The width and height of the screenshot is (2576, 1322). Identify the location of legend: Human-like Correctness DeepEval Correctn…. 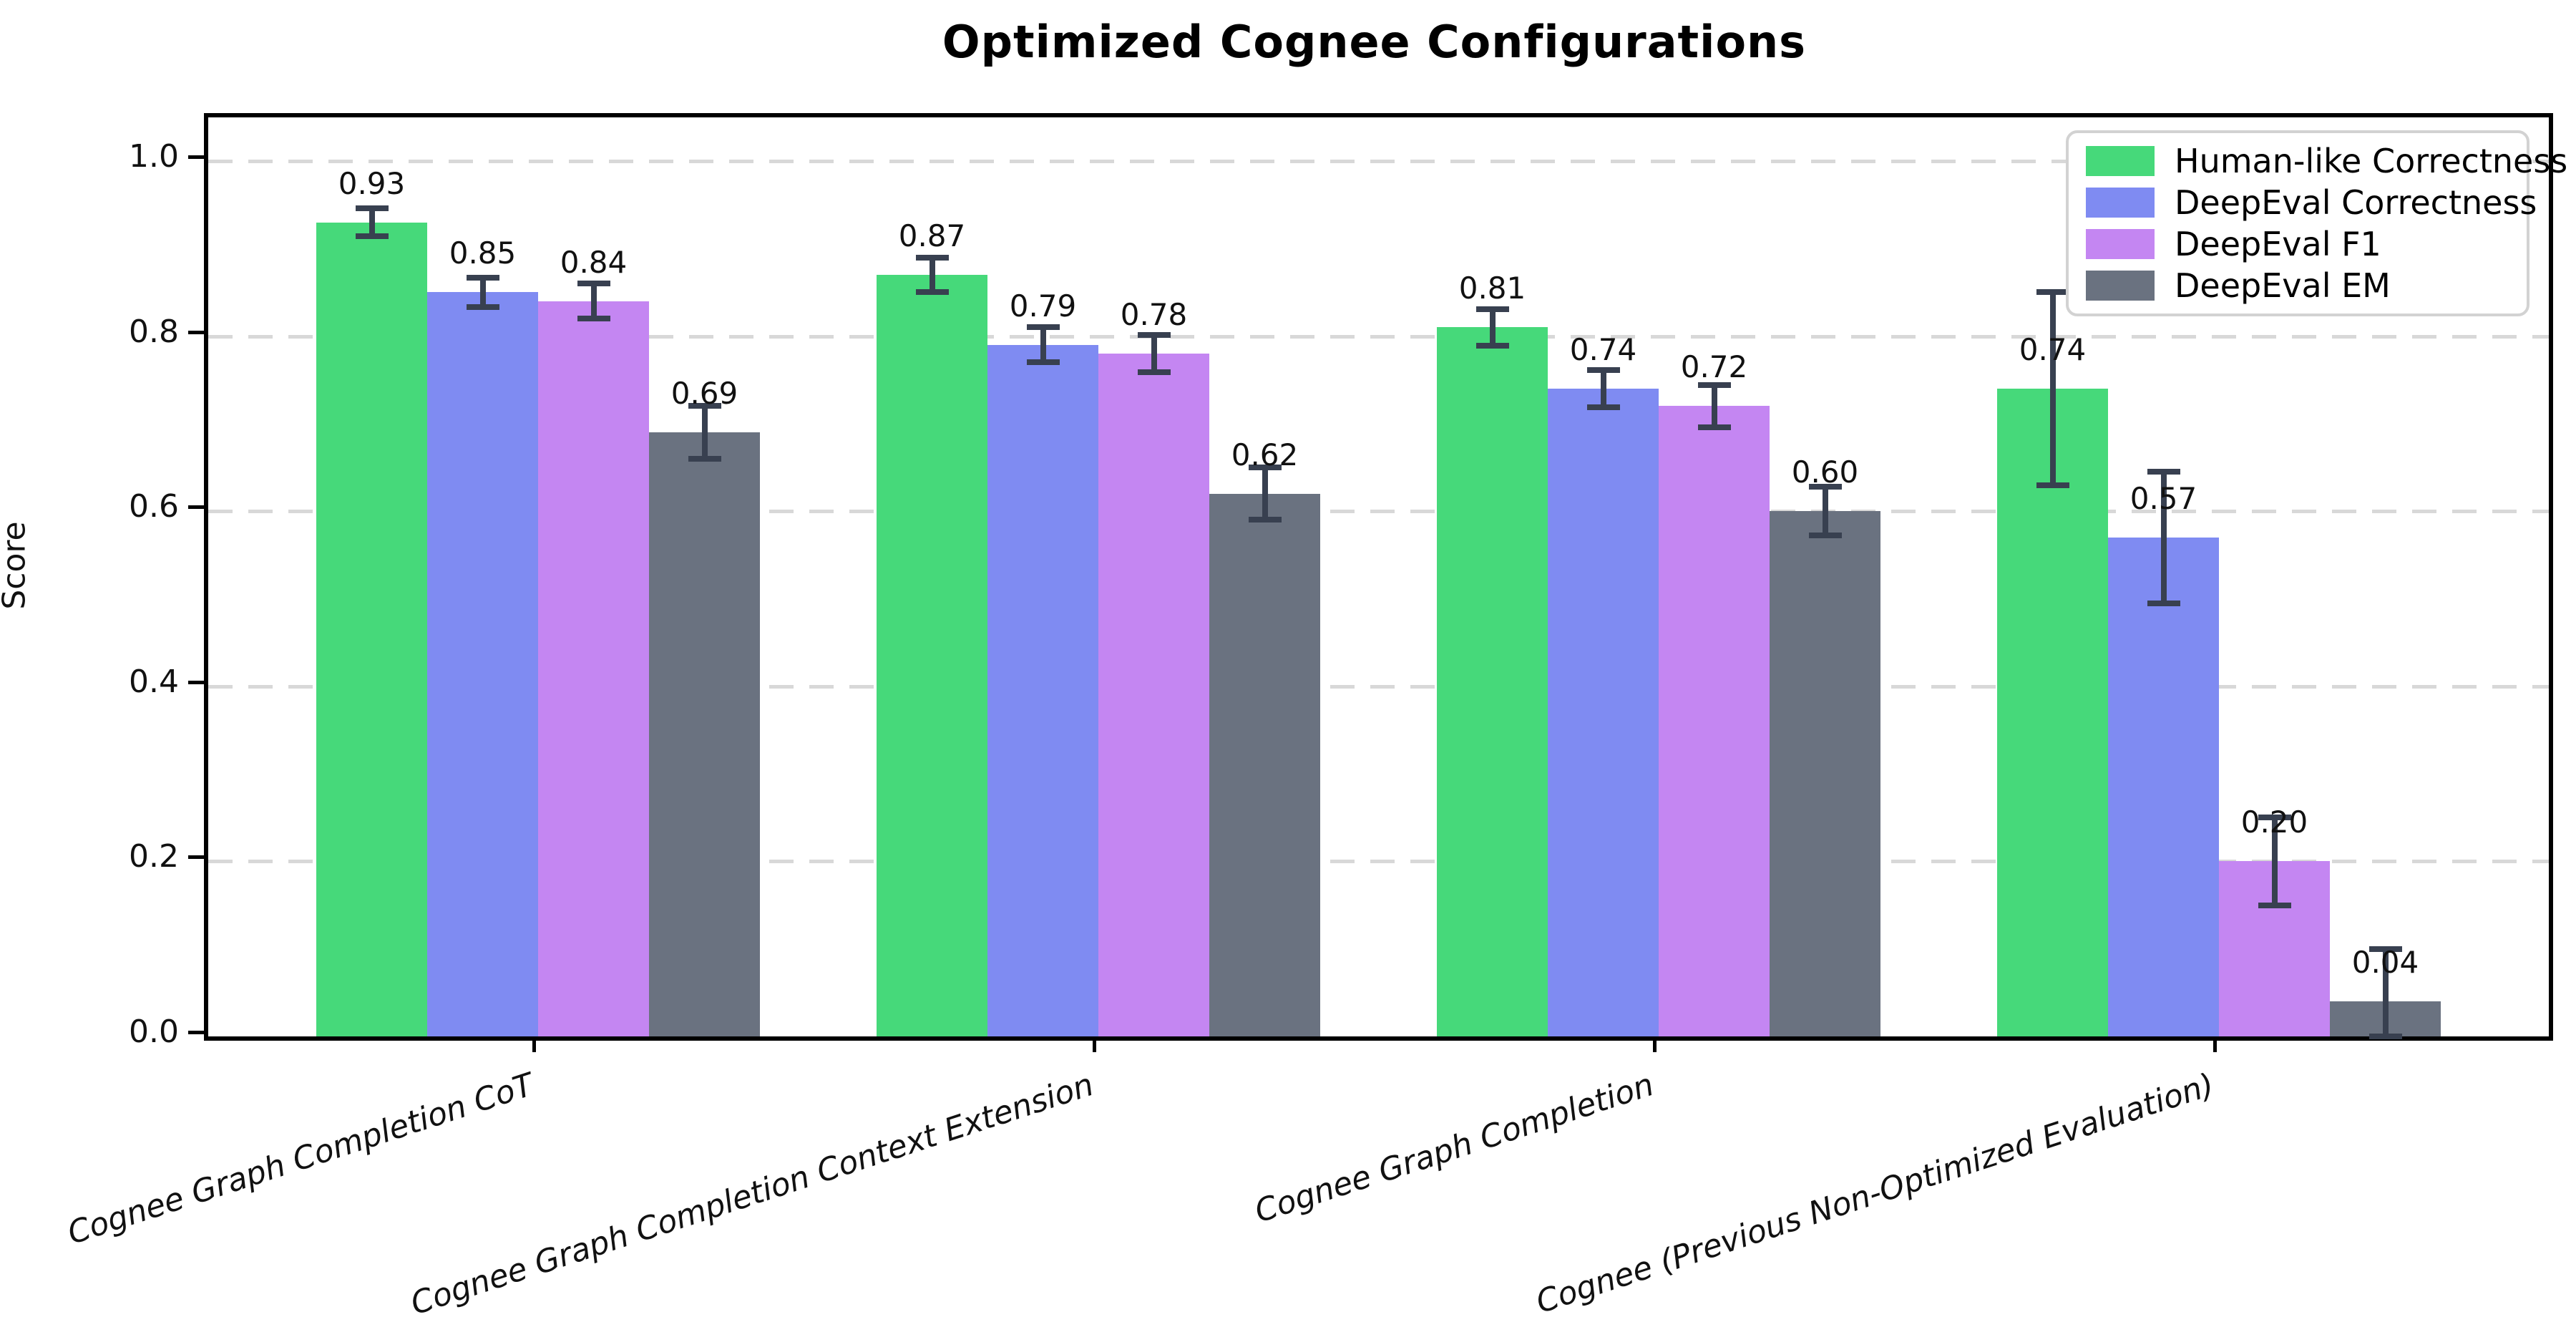
(2316, 223).